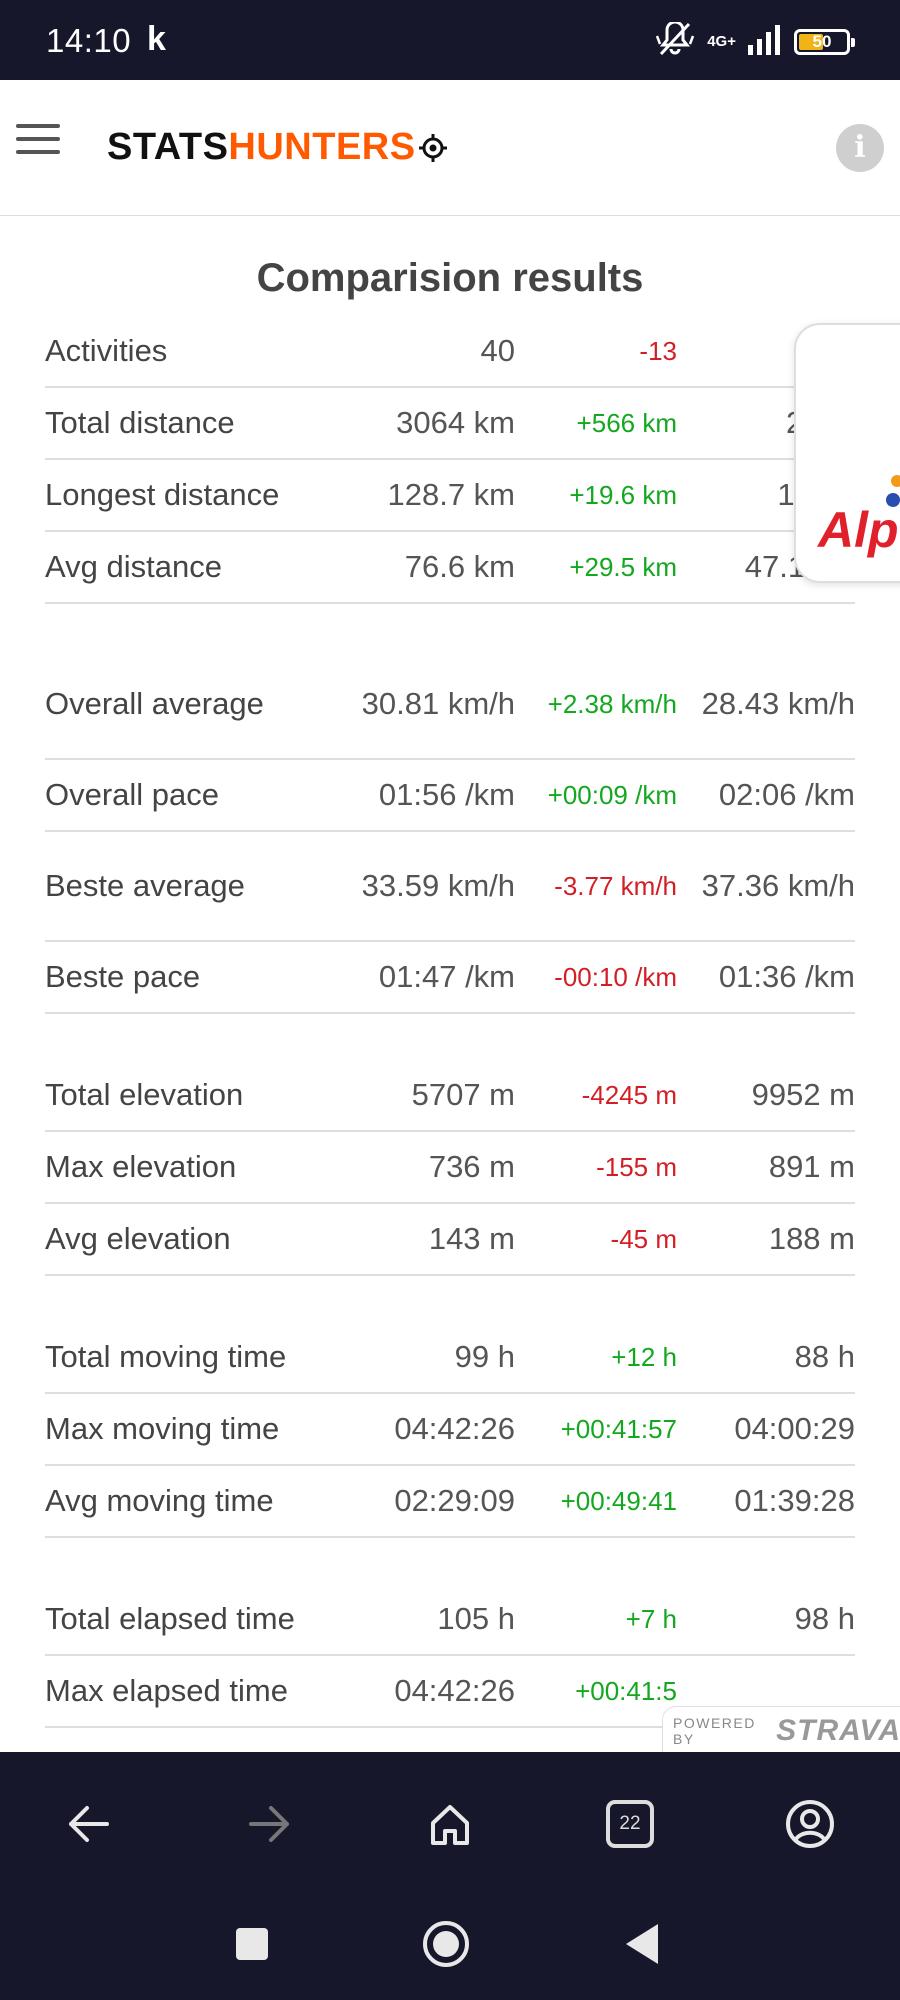 This screenshot has height=2000, width=900. What do you see at coordinates (277, 147) in the screenshot?
I see `app-logo: STATS HUNTERS` at bounding box center [277, 147].